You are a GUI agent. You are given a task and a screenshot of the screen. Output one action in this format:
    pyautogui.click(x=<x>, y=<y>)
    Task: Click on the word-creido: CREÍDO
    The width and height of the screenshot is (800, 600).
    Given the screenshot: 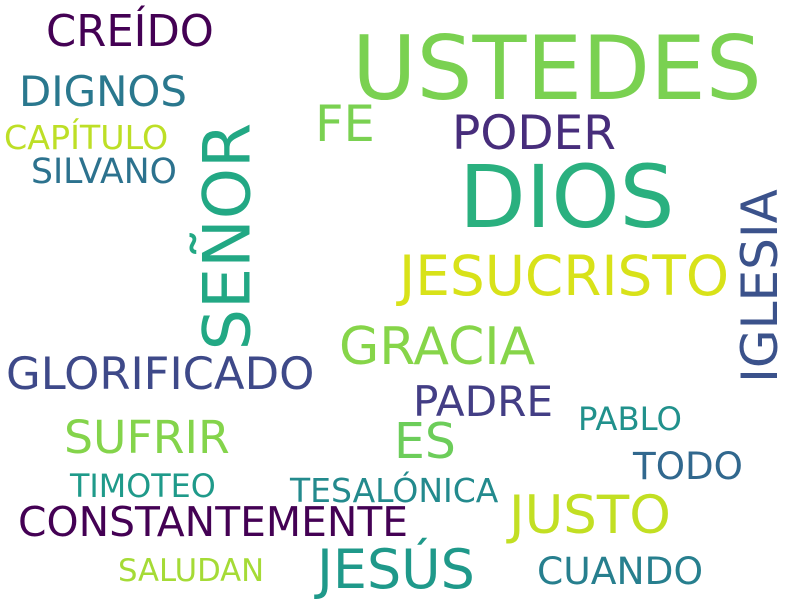 What is the action you would take?
    pyautogui.click(x=130, y=31)
    